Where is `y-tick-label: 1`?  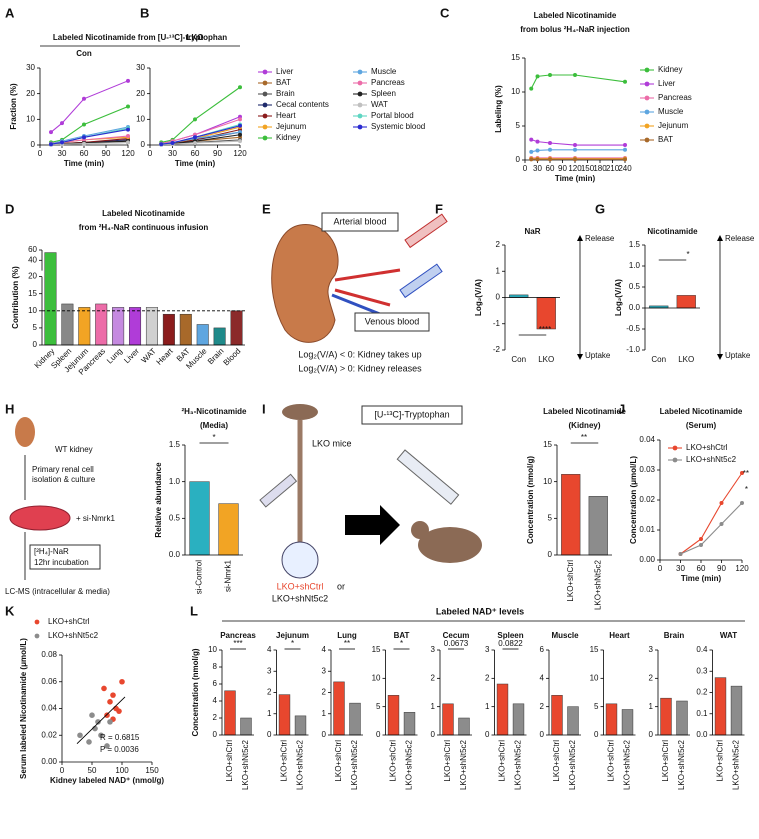 y-tick-label: 1 is located at coordinates (324, 713).